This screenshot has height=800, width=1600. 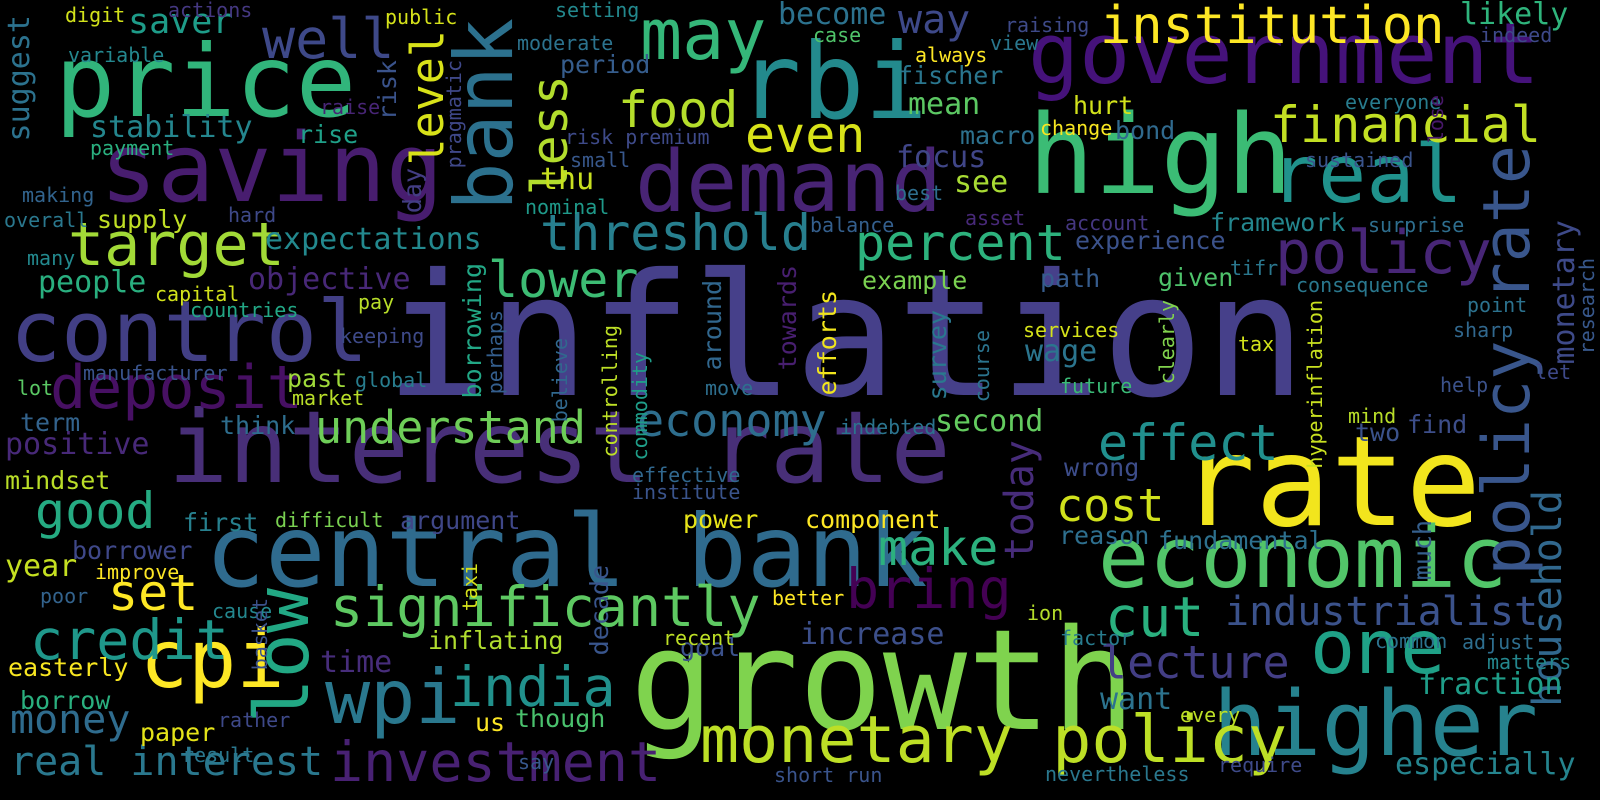 What do you see at coordinates (132, 148) in the screenshot?
I see `word: payment` at bounding box center [132, 148].